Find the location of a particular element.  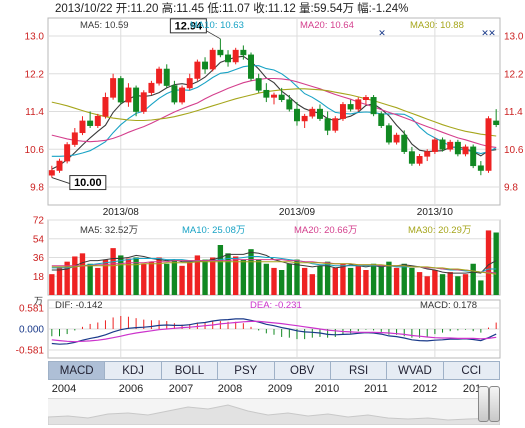

legend-ma5: MA5: 10.59 is located at coordinates (104, 25).